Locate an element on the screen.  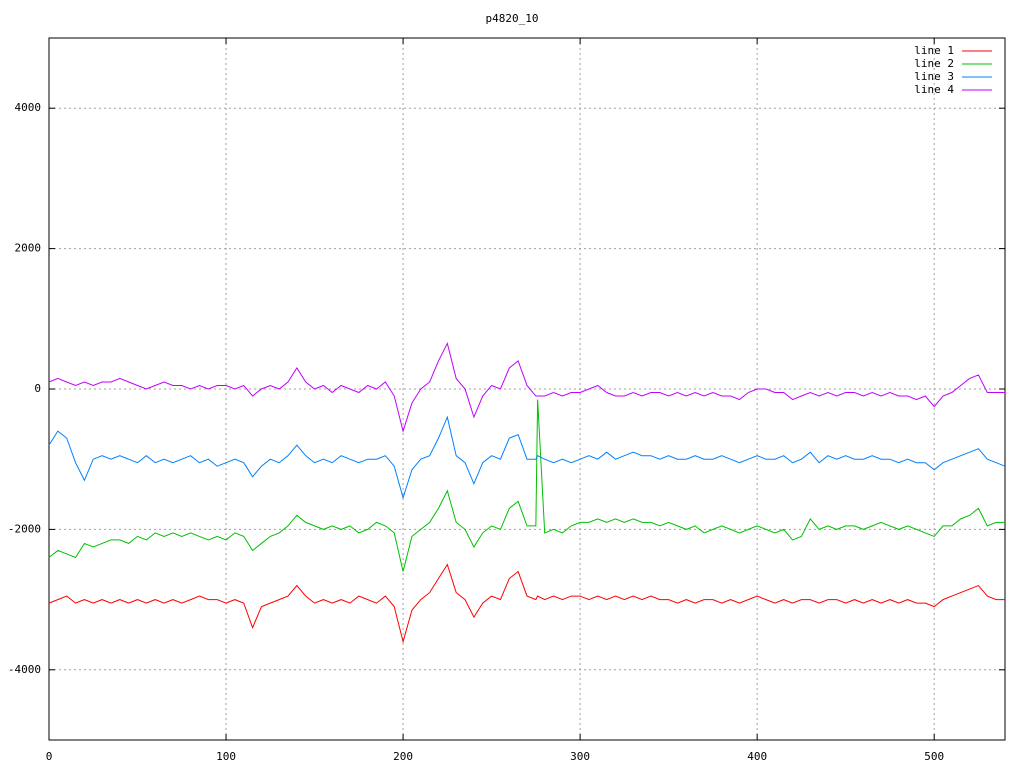
y-tick-label: 4000 is located at coordinates (28, 107).